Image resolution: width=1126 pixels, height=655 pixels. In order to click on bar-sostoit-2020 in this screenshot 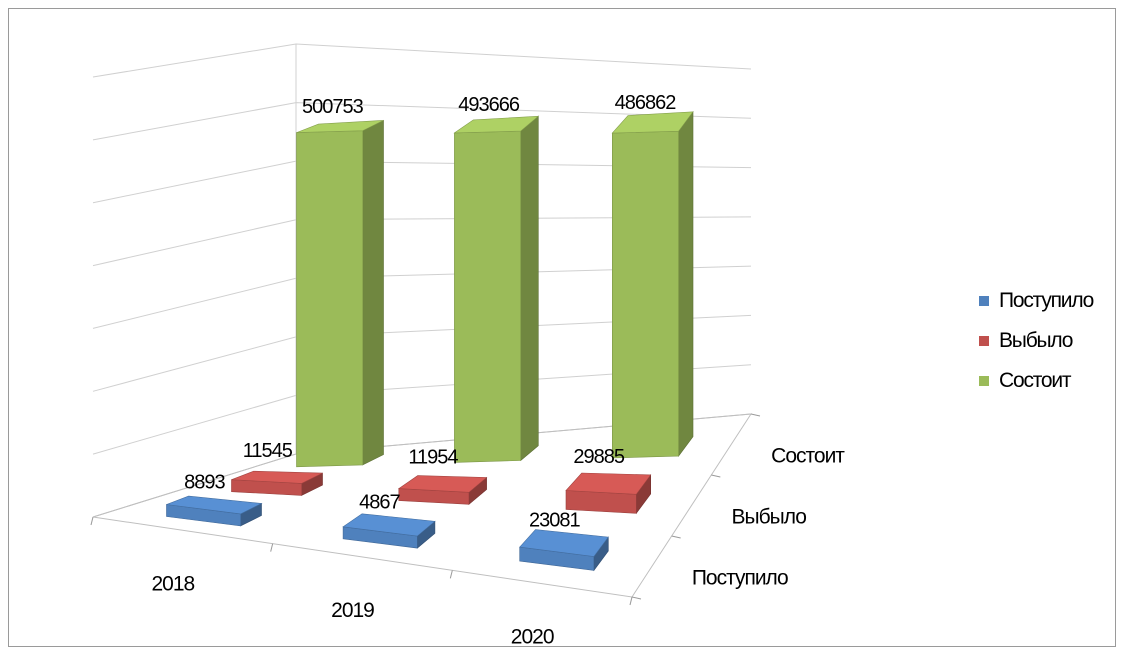, I will do `click(652, 284)`.